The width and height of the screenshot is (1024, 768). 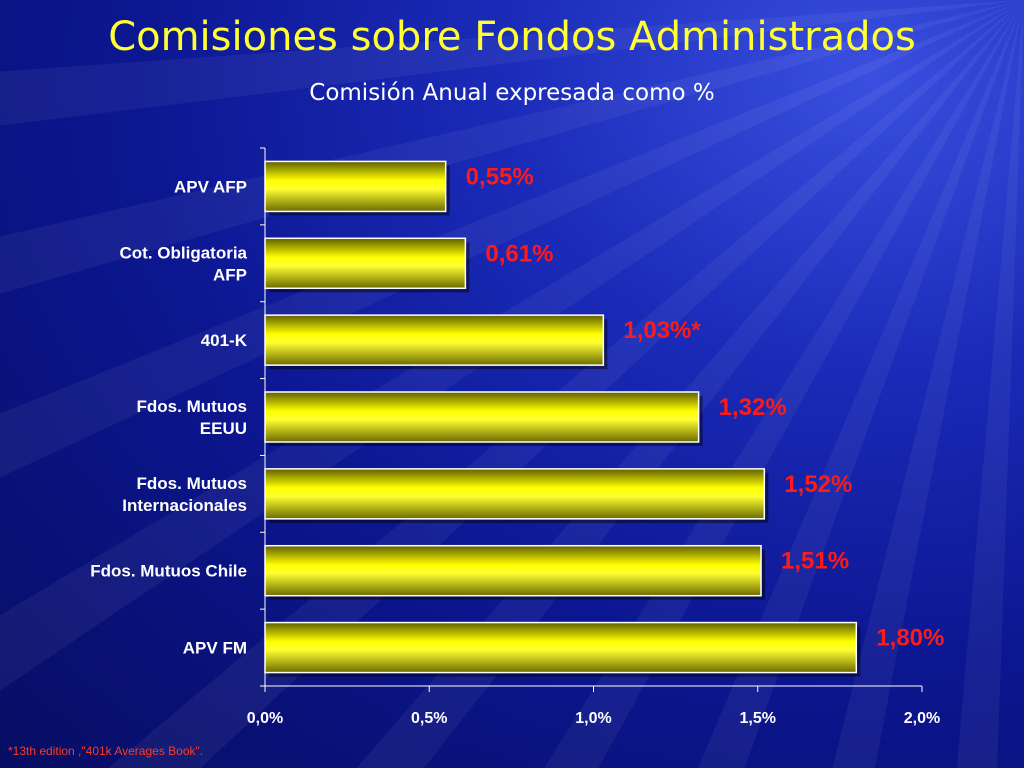 I want to click on x-tick-label: 1,5%, so click(x=758, y=718).